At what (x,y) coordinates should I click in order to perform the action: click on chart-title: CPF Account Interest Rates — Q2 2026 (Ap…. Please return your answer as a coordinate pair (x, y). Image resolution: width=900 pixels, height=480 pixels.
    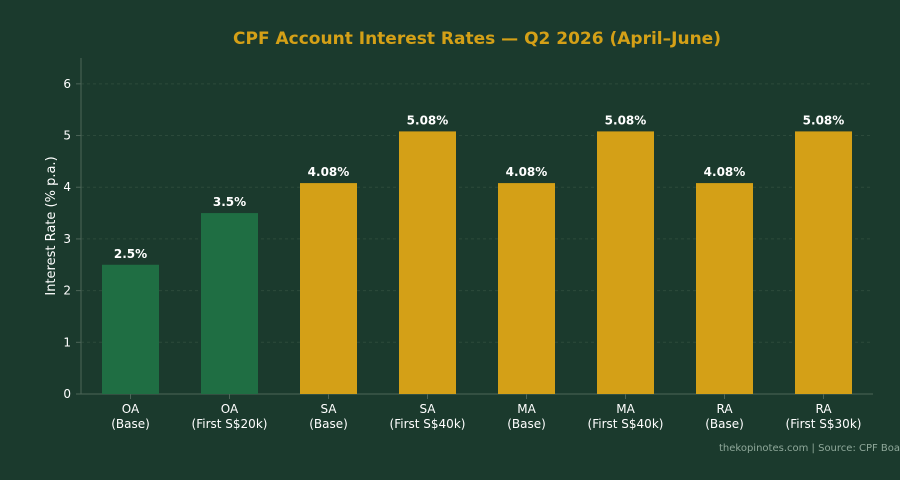
    Looking at the image, I should click on (477, 39).